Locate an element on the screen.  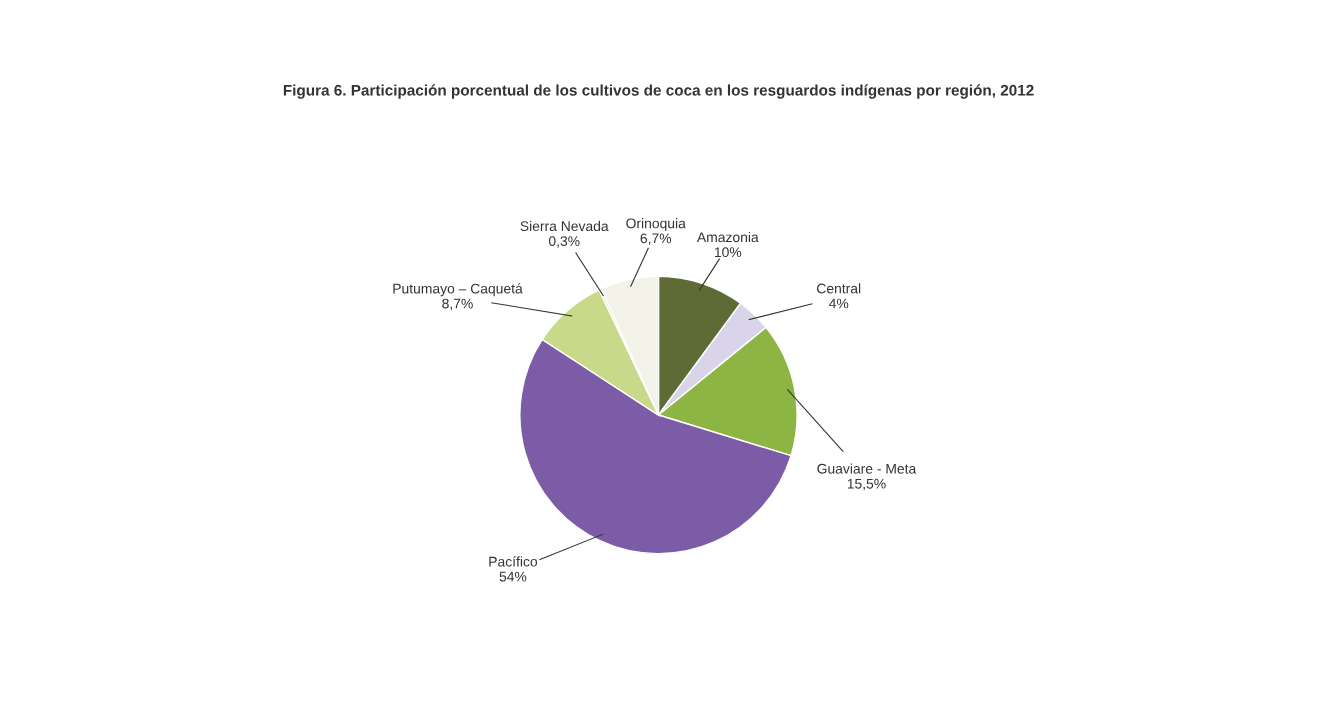
data-label: 54% is located at coordinates (513, 576).